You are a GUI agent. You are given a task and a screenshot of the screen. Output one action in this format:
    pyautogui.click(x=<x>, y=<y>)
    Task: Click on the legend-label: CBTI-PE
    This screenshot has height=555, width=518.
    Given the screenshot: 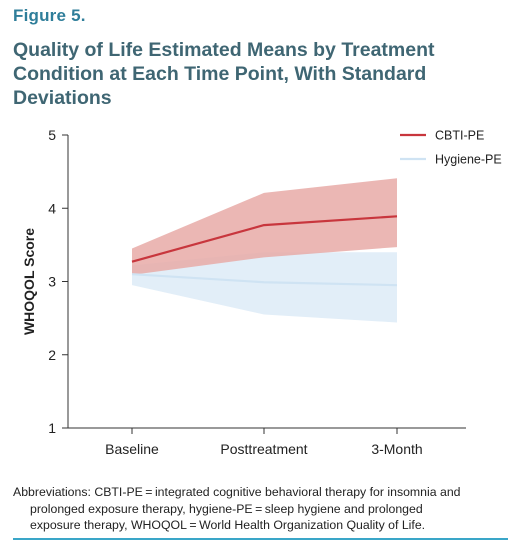 What is the action you would take?
    pyautogui.click(x=459, y=136)
    